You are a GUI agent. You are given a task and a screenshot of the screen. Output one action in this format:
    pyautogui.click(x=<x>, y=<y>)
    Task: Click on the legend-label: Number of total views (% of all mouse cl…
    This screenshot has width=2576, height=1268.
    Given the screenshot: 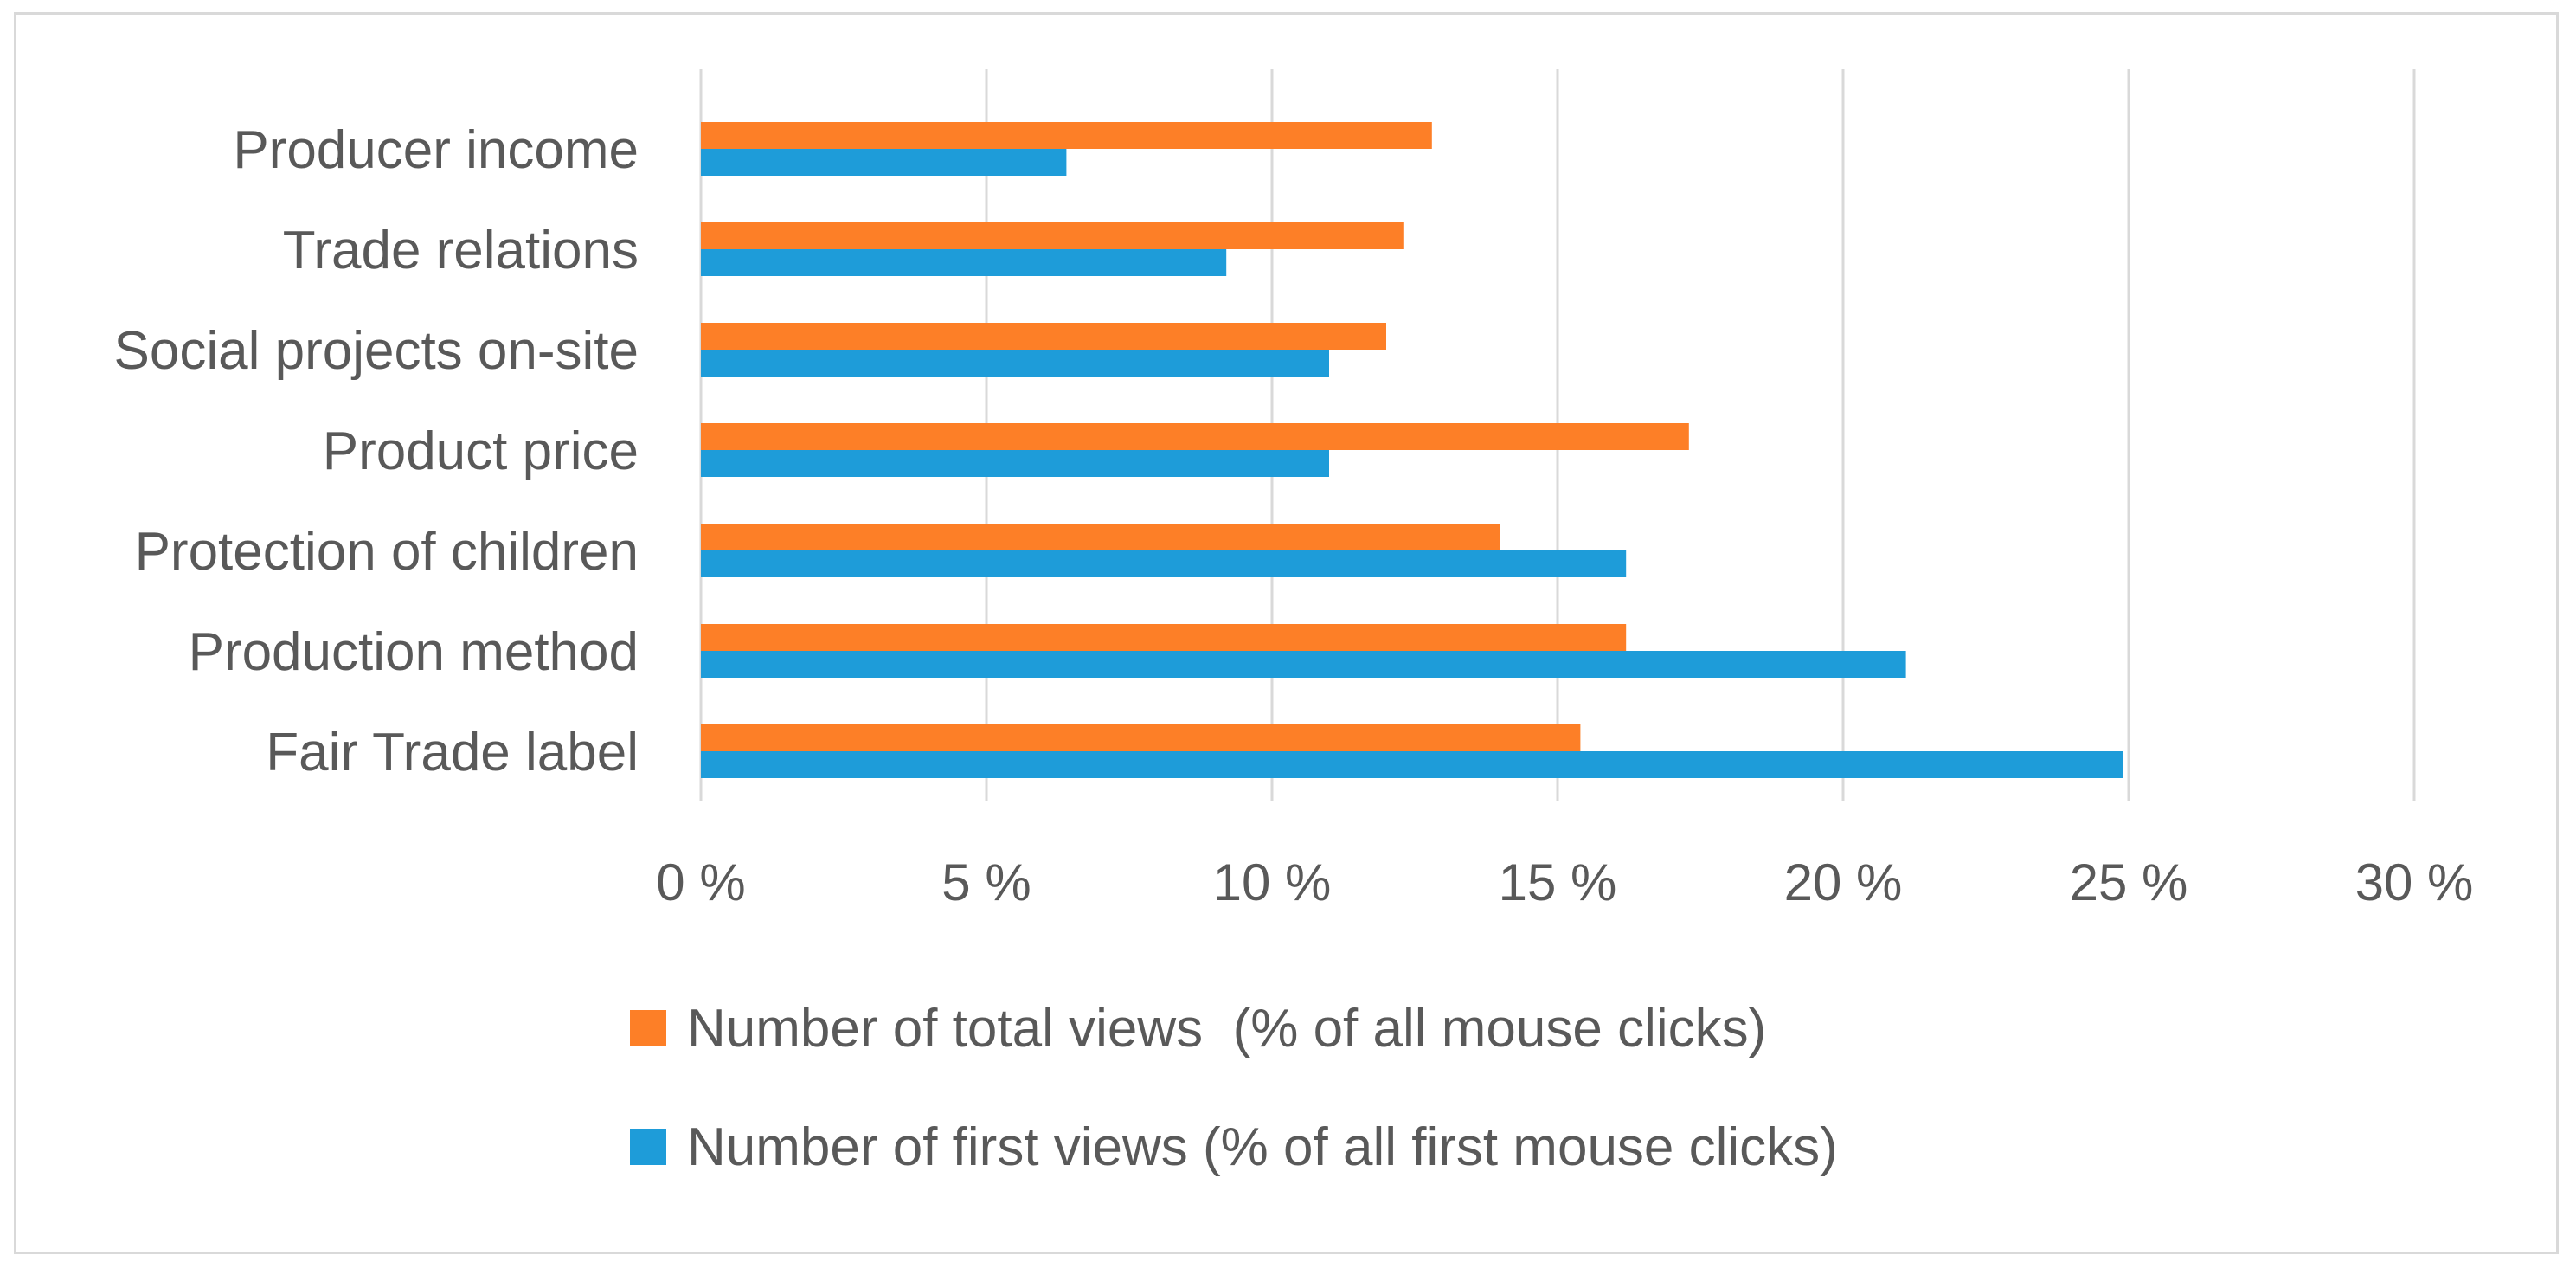 What is the action you would take?
    pyautogui.click(x=1227, y=1029)
    